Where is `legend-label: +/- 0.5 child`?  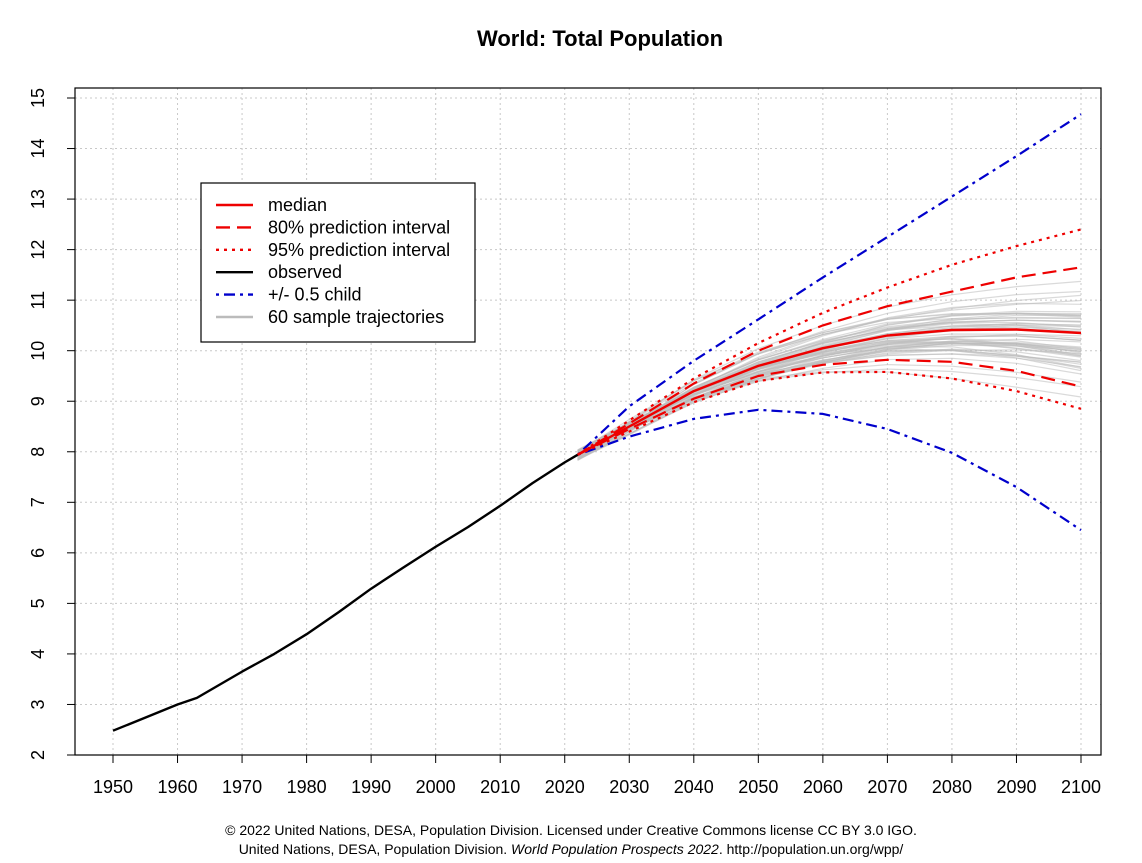 legend-label: +/- 0.5 child is located at coordinates (315, 295).